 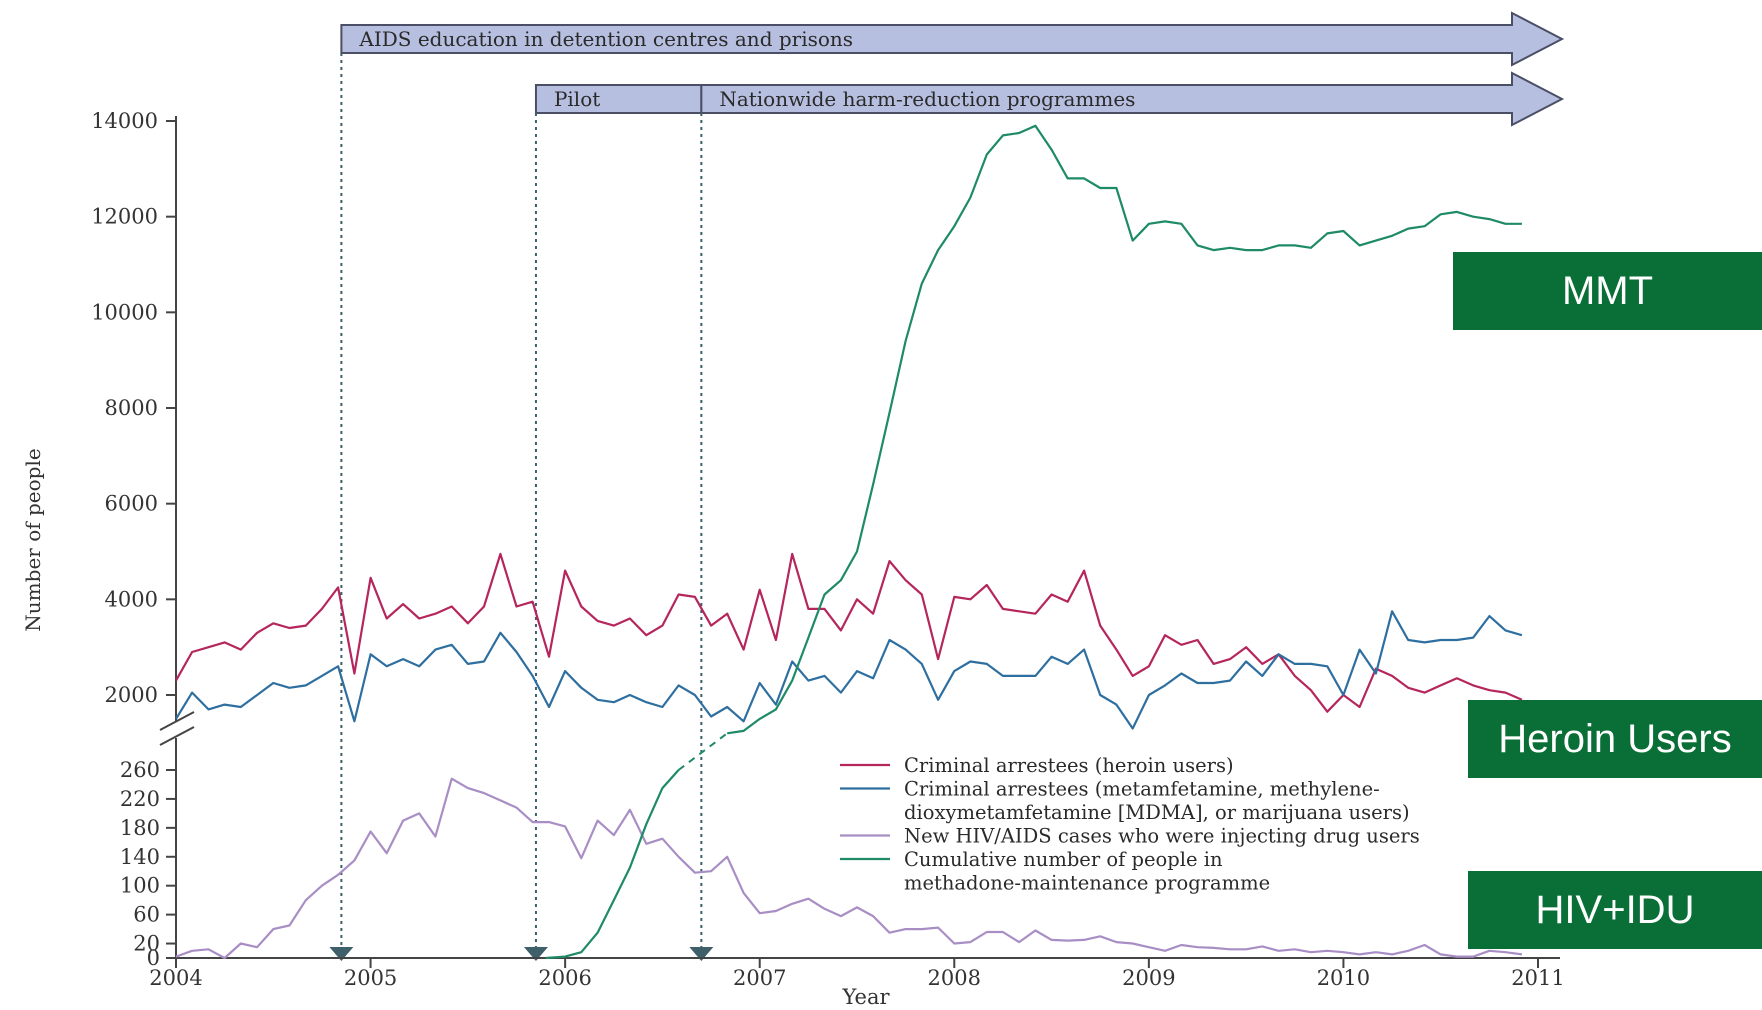 What do you see at coordinates (1063, 859) in the screenshot?
I see `legend-label: Cumulative number of people in` at bounding box center [1063, 859].